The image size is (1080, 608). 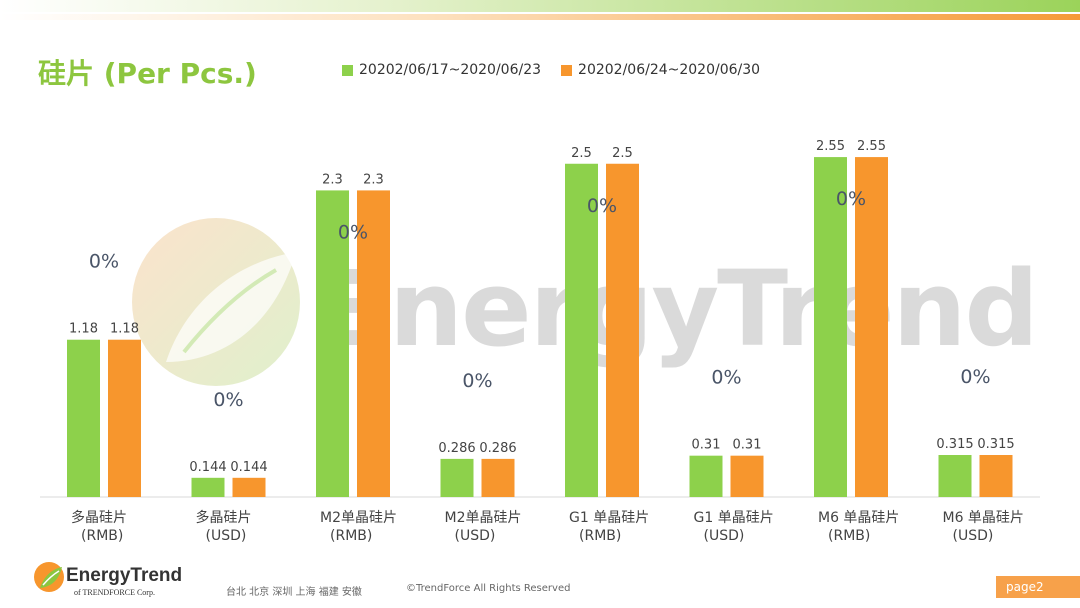 I want to click on category-label-7-line-1: M6 单晶硅片, so click(x=859, y=518).